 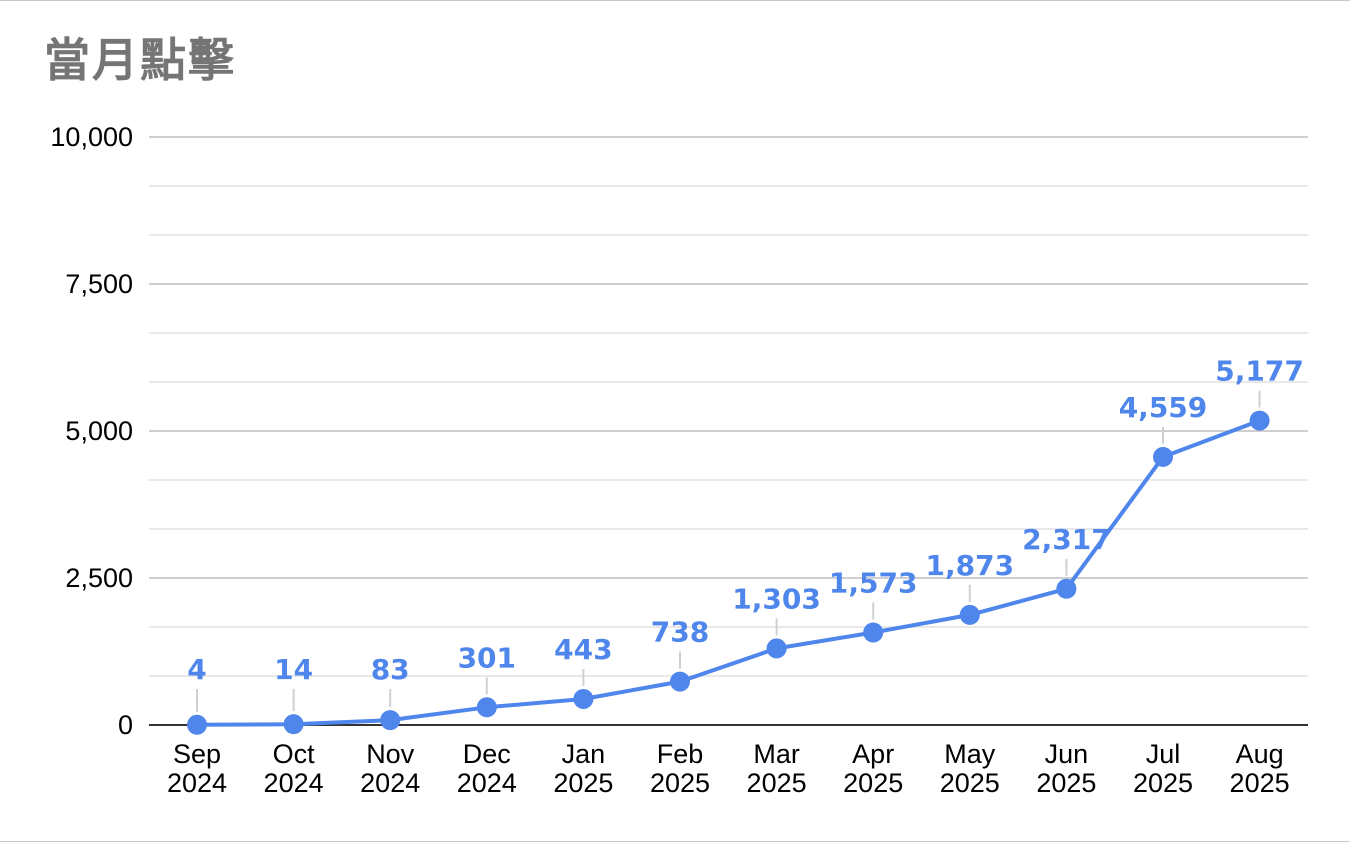 I want to click on x-tick-label: Apr 2025, so click(x=873, y=768).